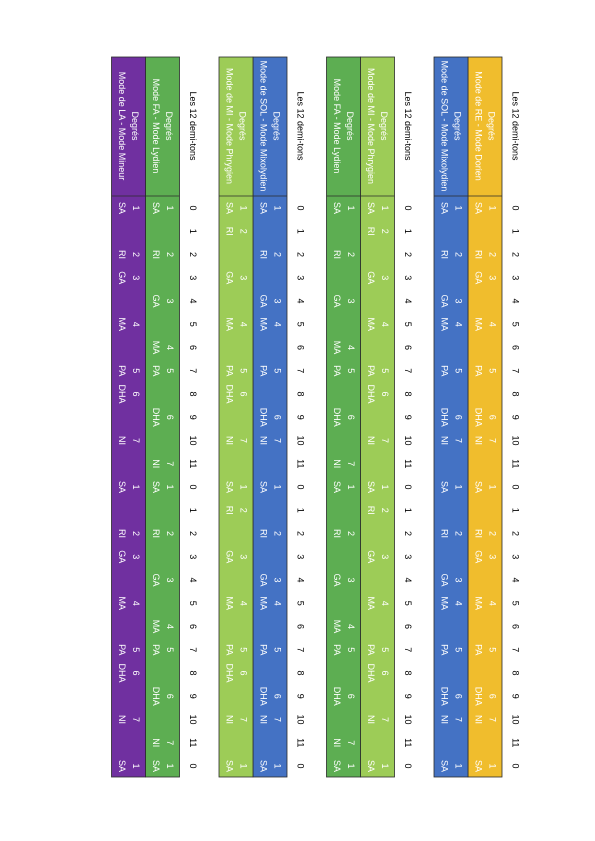 This screenshot has height=841, width=595. What do you see at coordinates (301, 626) in the screenshot?
I see `semitone: 6` at bounding box center [301, 626].